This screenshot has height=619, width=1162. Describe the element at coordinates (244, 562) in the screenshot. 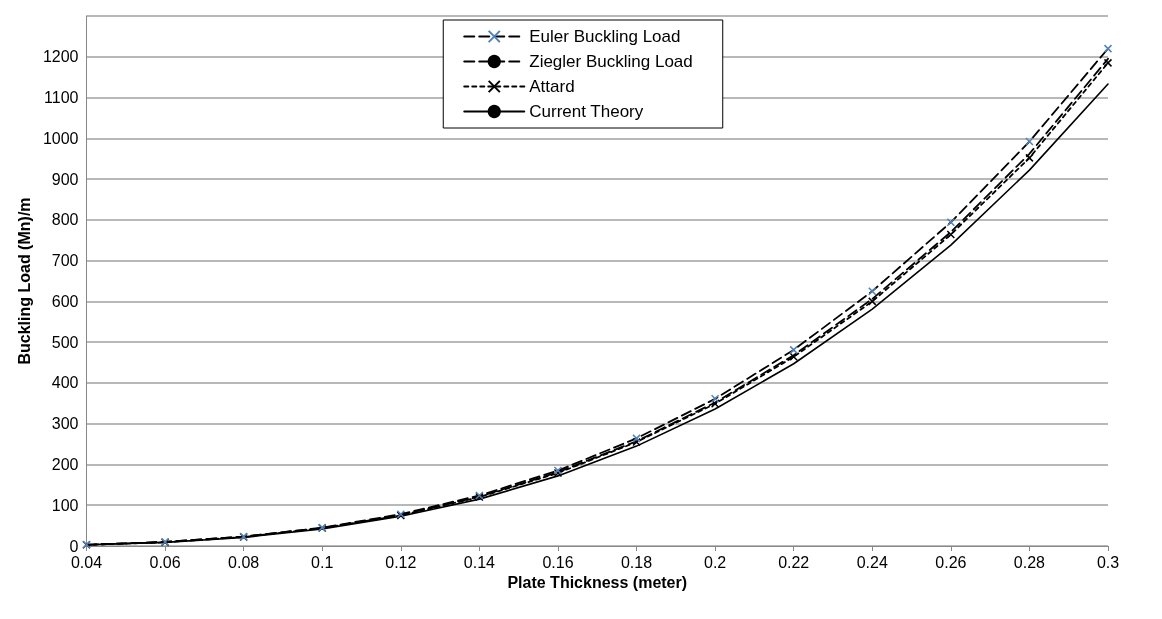

I see `x-tick-label: 0.08` at that location.